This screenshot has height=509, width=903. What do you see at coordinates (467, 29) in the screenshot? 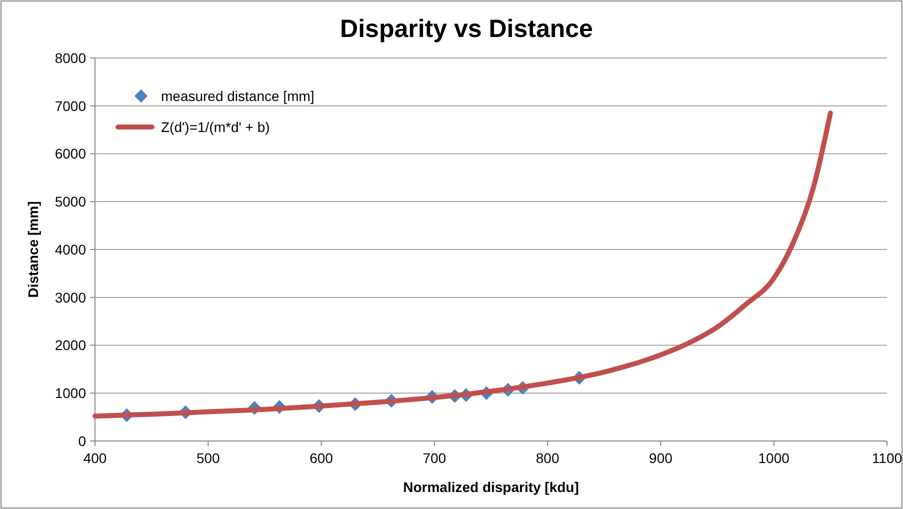
I see `chart-title: Disparity vs Distance` at bounding box center [467, 29].